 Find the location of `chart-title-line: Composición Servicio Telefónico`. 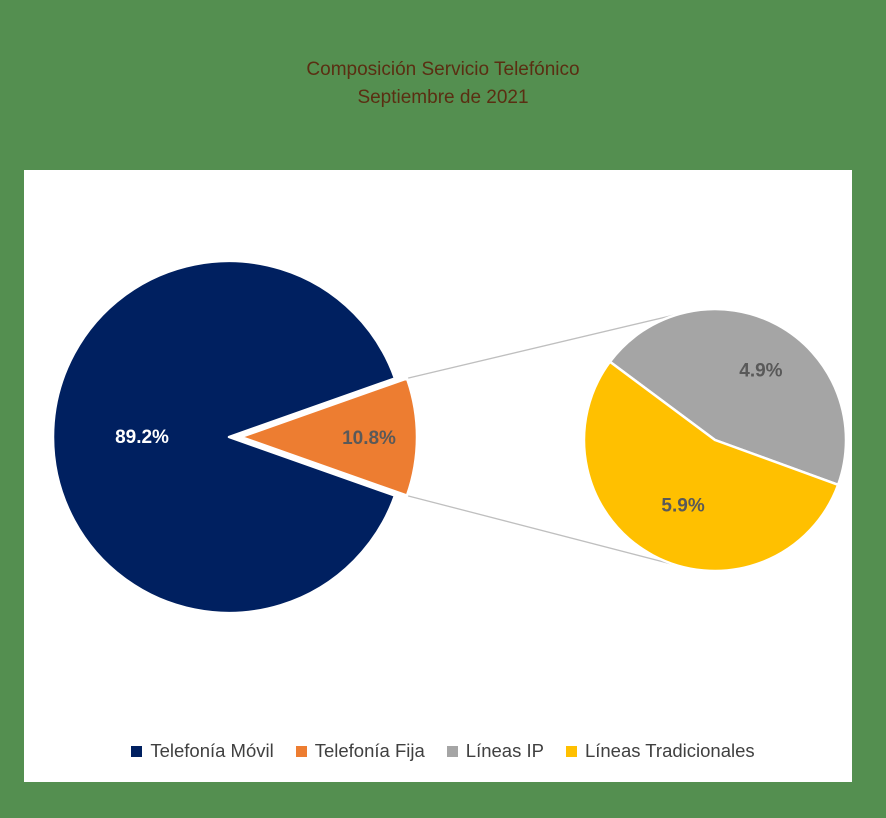

chart-title-line: Composición Servicio Telefónico is located at coordinates (443, 69).